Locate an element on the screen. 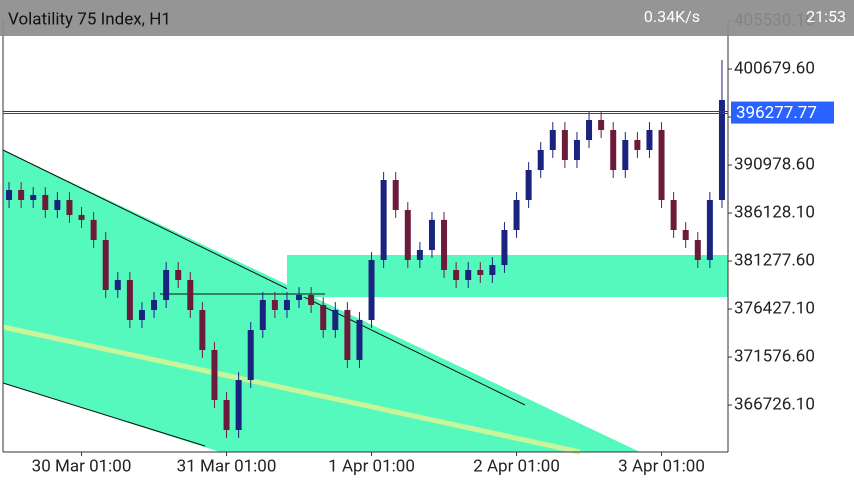 This screenshot has width=854, height=480. x-tick-label: 1 Apr 01:00 is located at coordinates (371, 466).